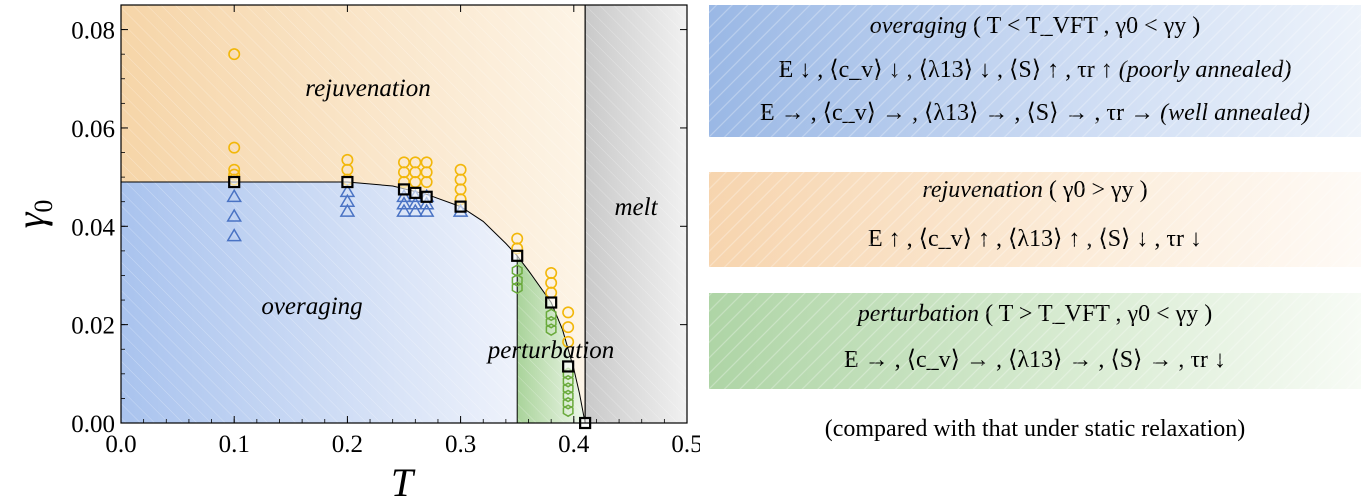 The image size is (1365, 503). What do you see at coordinates (1235, 113) in the screenshot?
I see `overaging-line2-note: (well annealed)` at bounding box center [1235, 113].